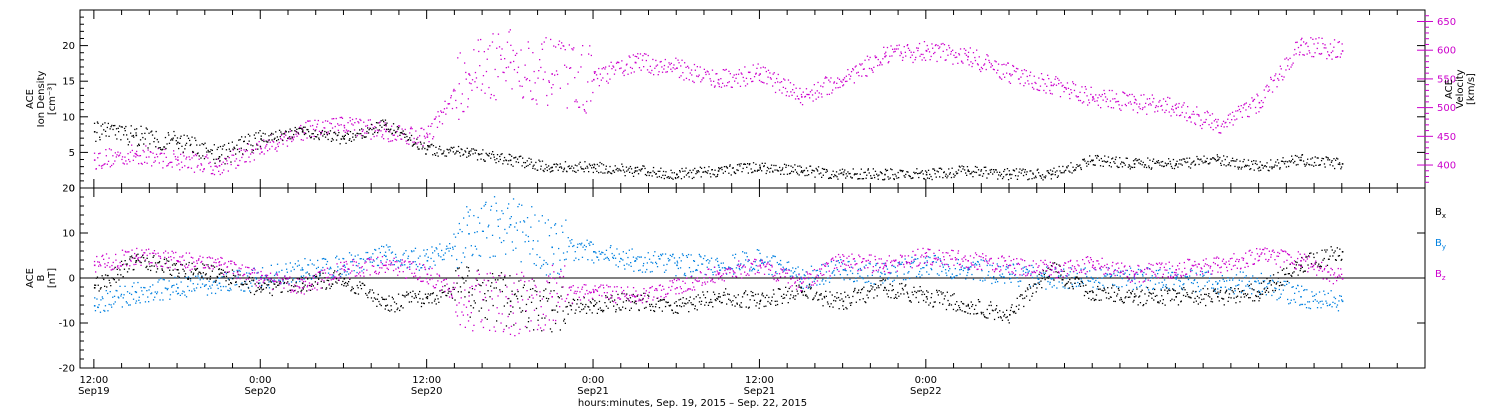 This screenshot has width=1500, height=410. What do you see at coordinates (136, 154) in the screenshot?
I see `velocity-series-anchor` at bounding box center [136, 154].